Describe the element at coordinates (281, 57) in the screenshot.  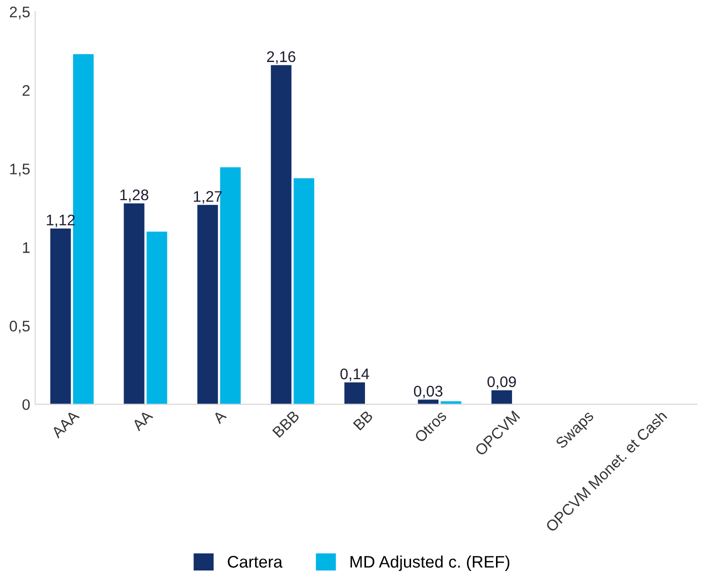
I see `data-label: 2,16` at that location.